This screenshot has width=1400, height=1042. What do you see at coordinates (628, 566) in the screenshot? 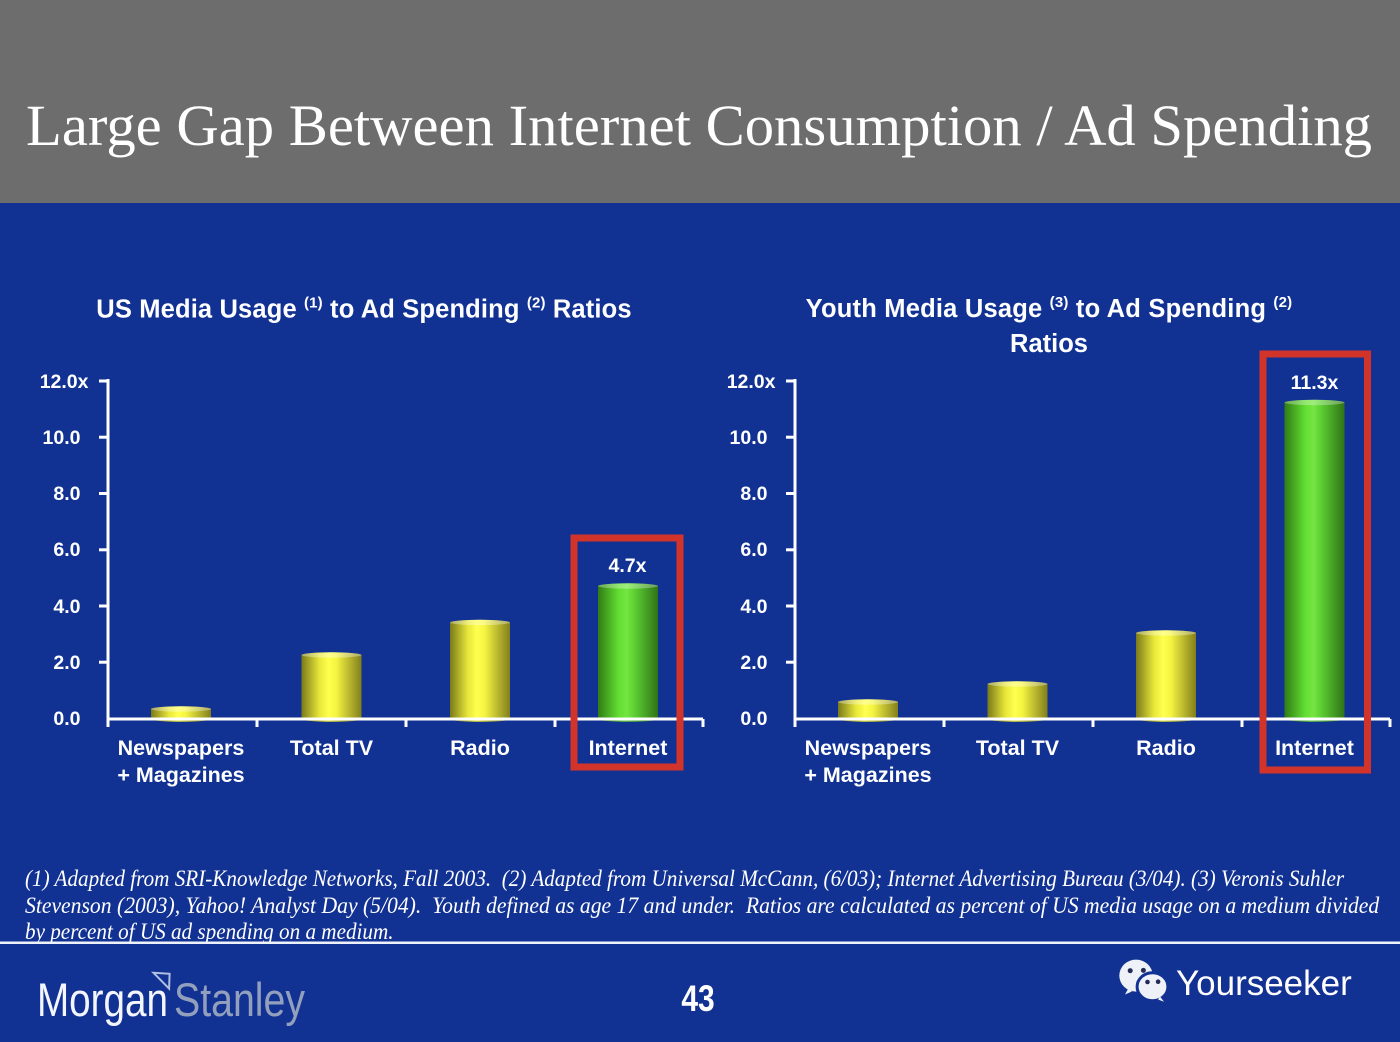
I see `svg-text: 4.7x` at bounding box center [628, 566].